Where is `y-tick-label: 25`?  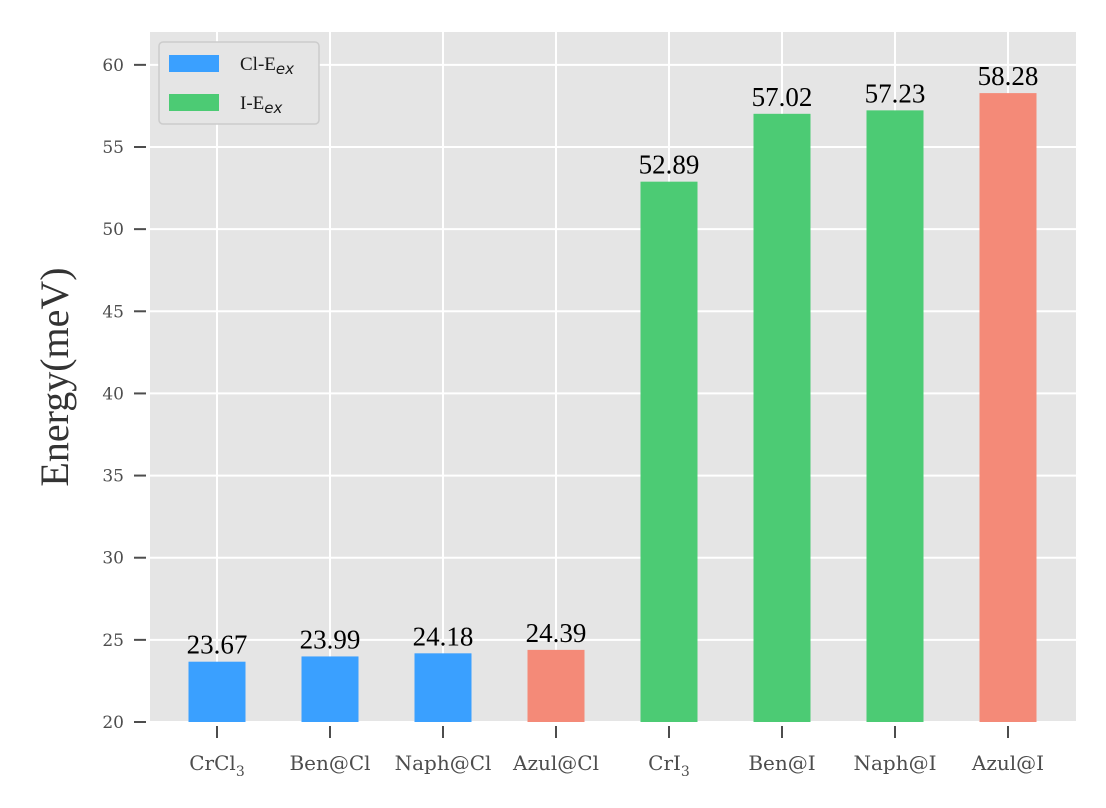
y-tick-label: 25 is located at coordinates (113, 641).